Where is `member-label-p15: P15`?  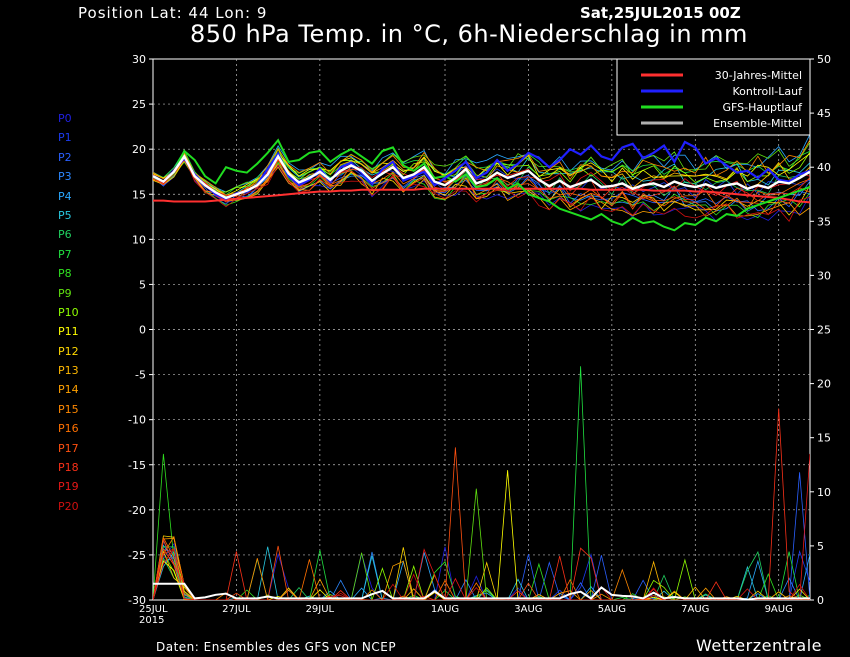 member-label-p15: P15 is located at coordinates (68, 409).